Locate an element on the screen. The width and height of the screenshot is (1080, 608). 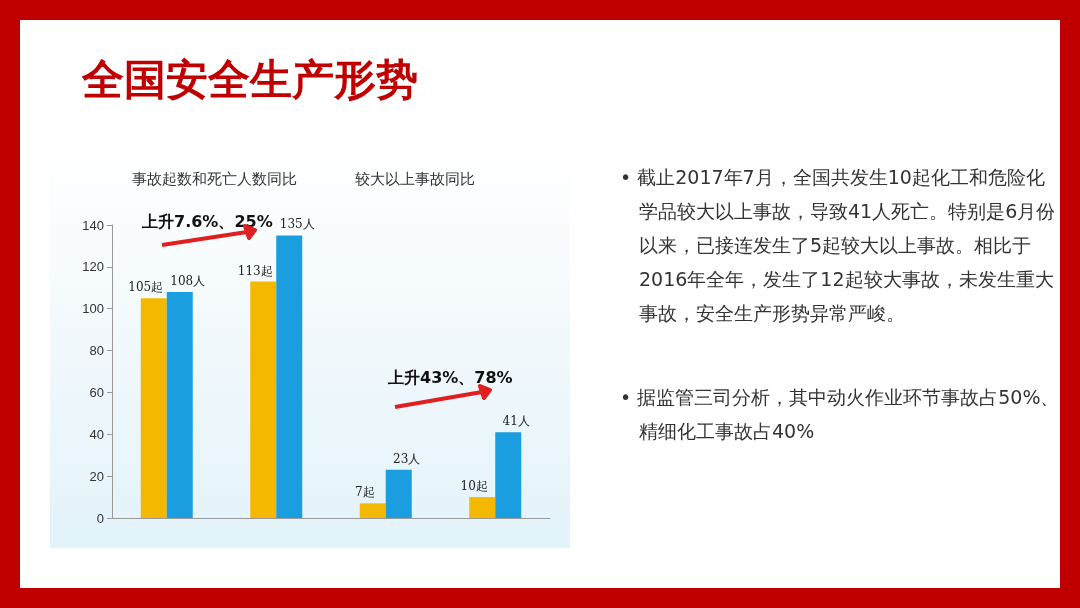
y-tick-label: 120 is located at coordinates (93, 267).